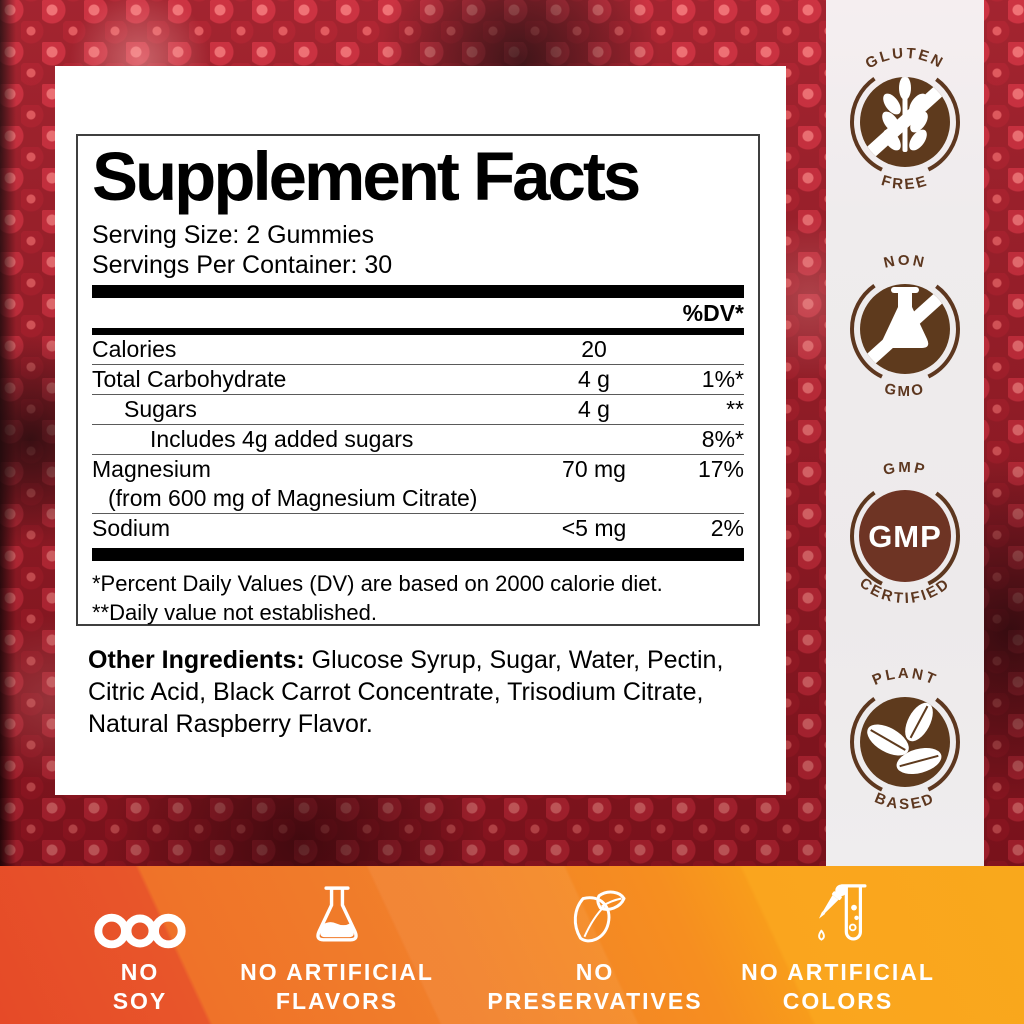 Image resolution: width=1024 pixels, height=1024 pixels. I want to click on facts-row-sodium: Sodium <5 mg 2%, so click(418, 528).